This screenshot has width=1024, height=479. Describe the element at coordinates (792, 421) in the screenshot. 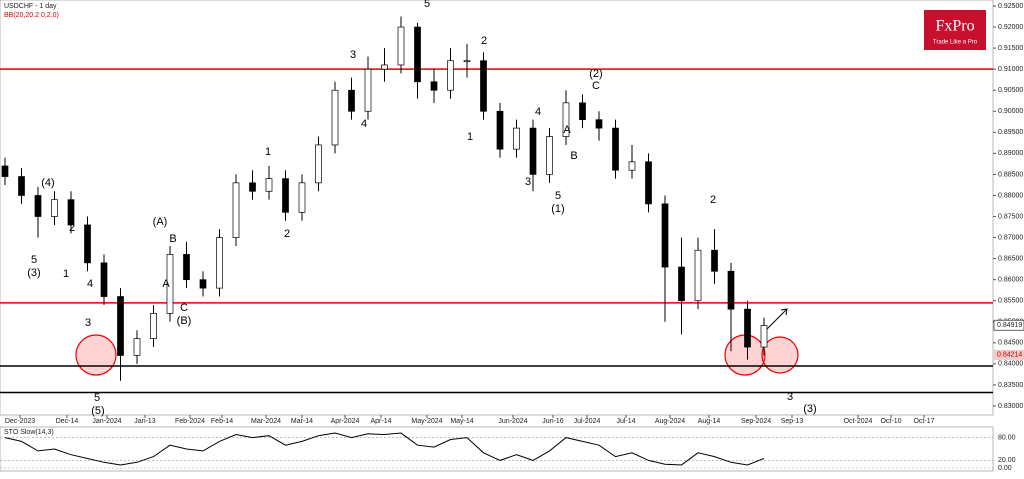

I see `x-tick-label: Sep-13` at that location.